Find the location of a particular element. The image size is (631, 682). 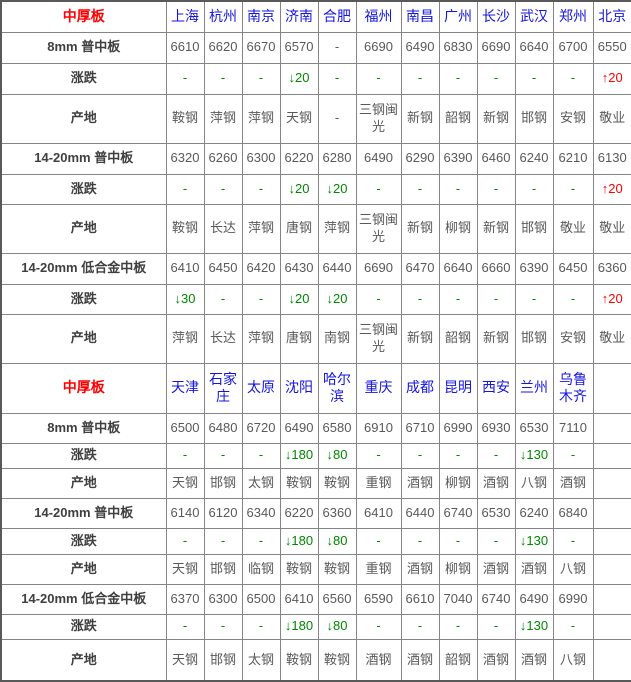

price-cell: 6580 is located at coordinates (337, 428).